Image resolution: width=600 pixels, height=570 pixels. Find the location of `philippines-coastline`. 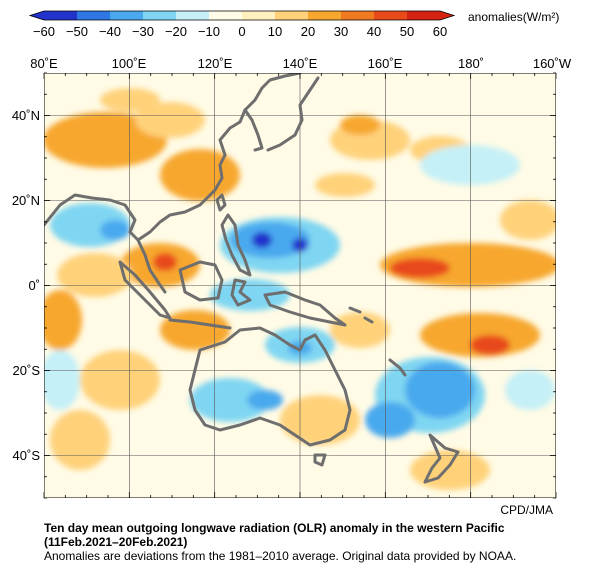

philippines-coastline is located at coordinates (236, 245).